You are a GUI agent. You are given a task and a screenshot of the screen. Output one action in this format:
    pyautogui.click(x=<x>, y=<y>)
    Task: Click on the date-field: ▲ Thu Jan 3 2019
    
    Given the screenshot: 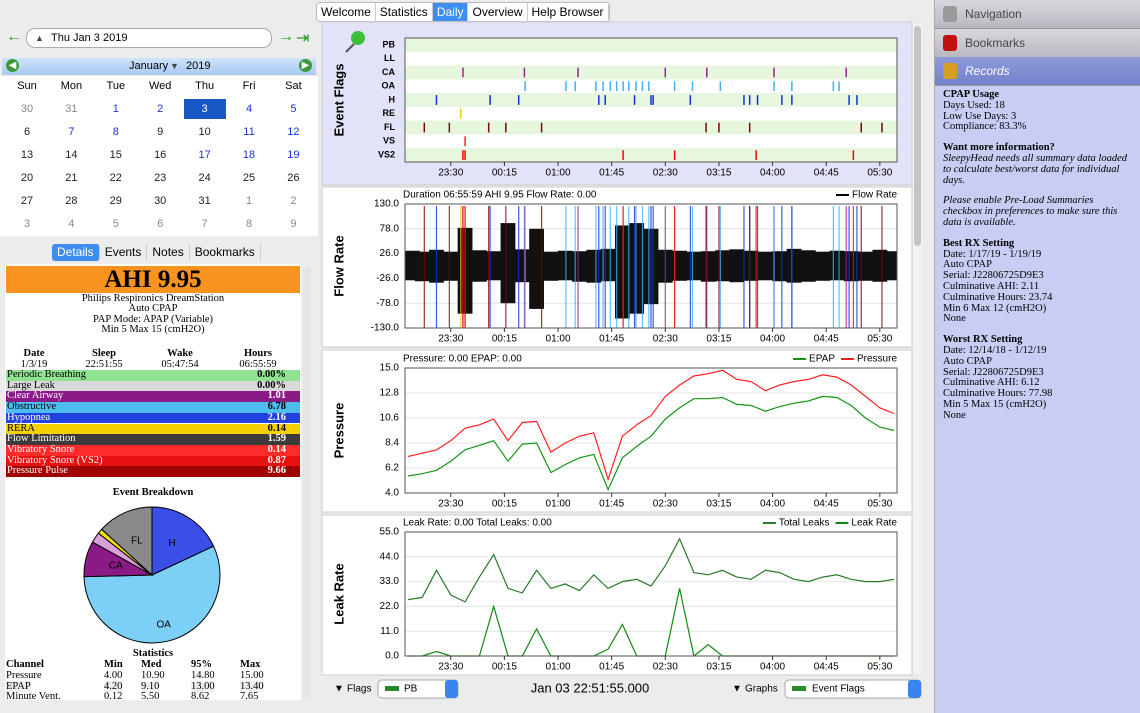 What is the action you would take?
    pyautogui.click(x=149, y=38)
    